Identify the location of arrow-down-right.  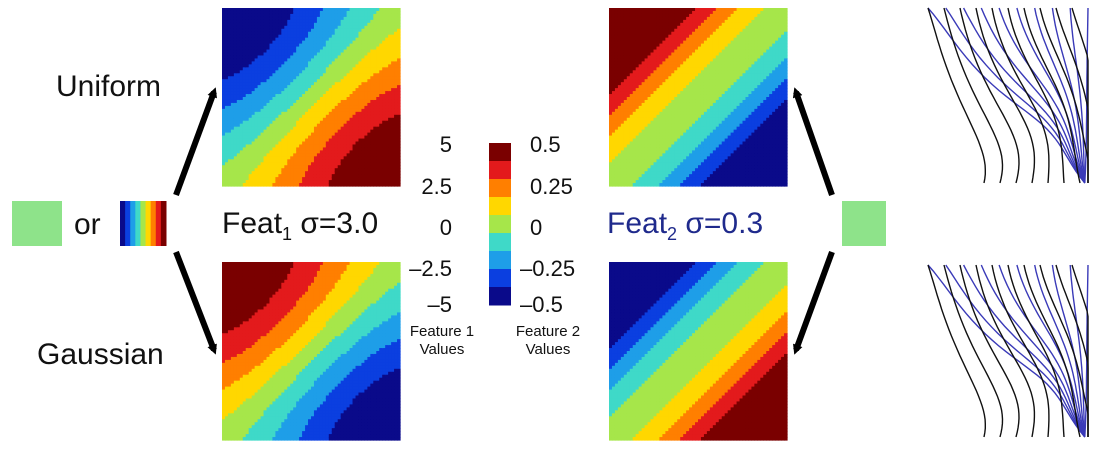
(814, 302).